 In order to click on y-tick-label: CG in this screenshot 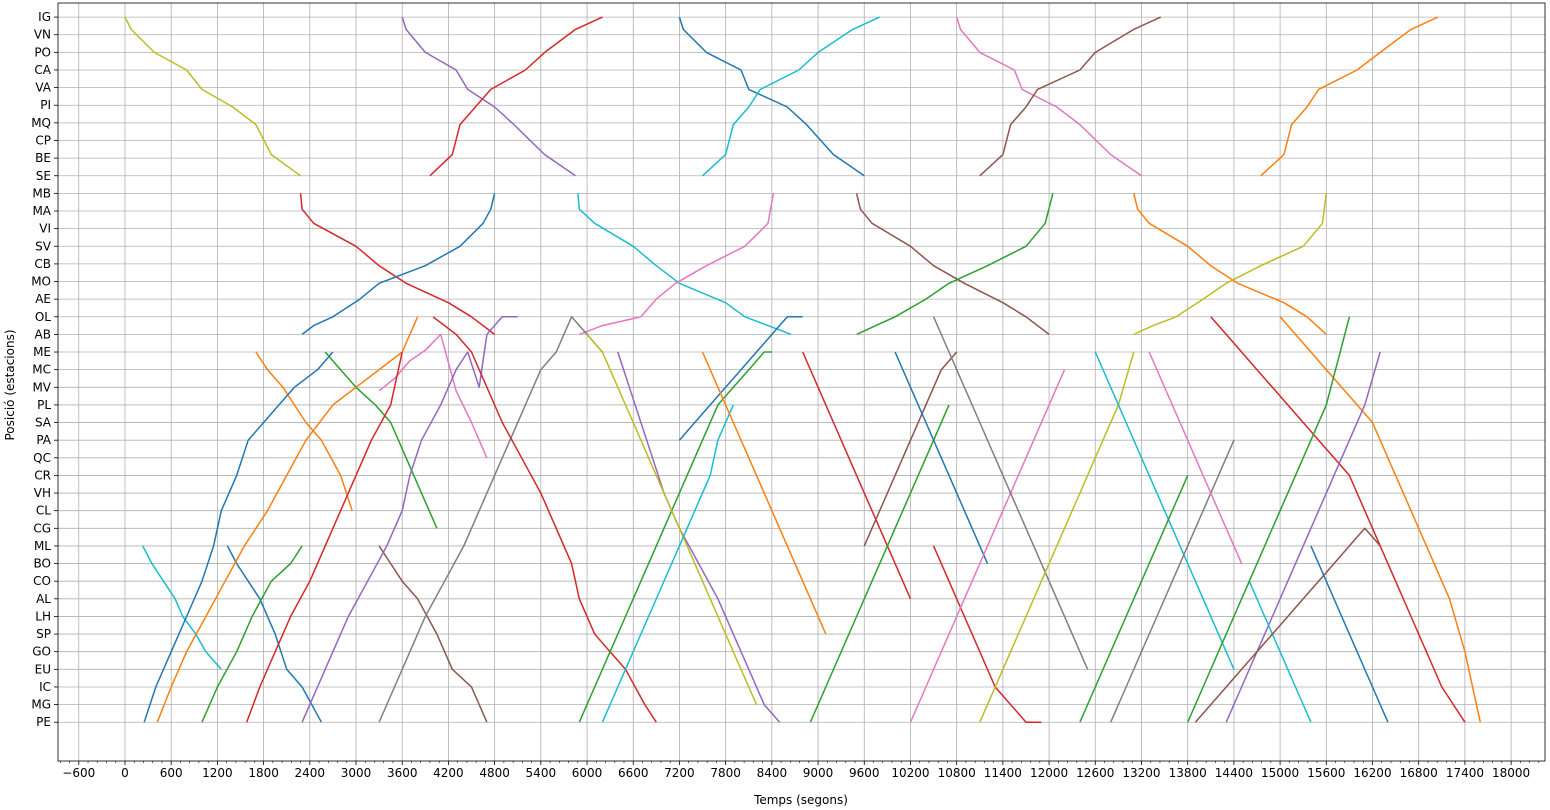, I will do `click(42, 528)`.